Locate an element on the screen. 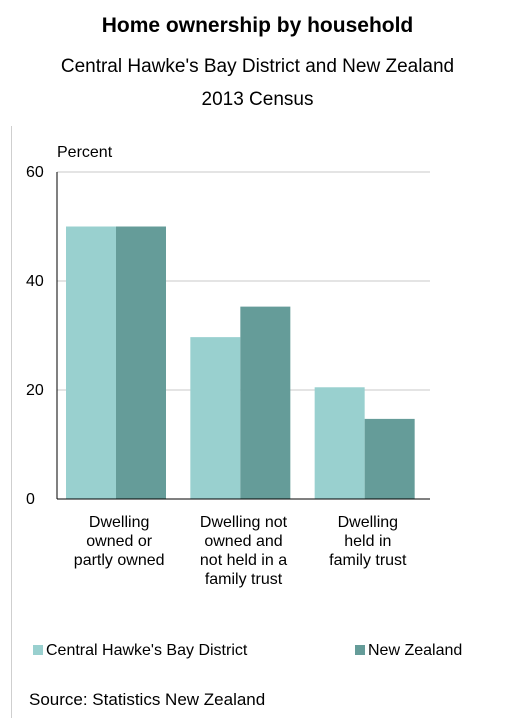 The image size is (515, 718). chart-title: Home ownership by household is located at coordinates (257, 25).